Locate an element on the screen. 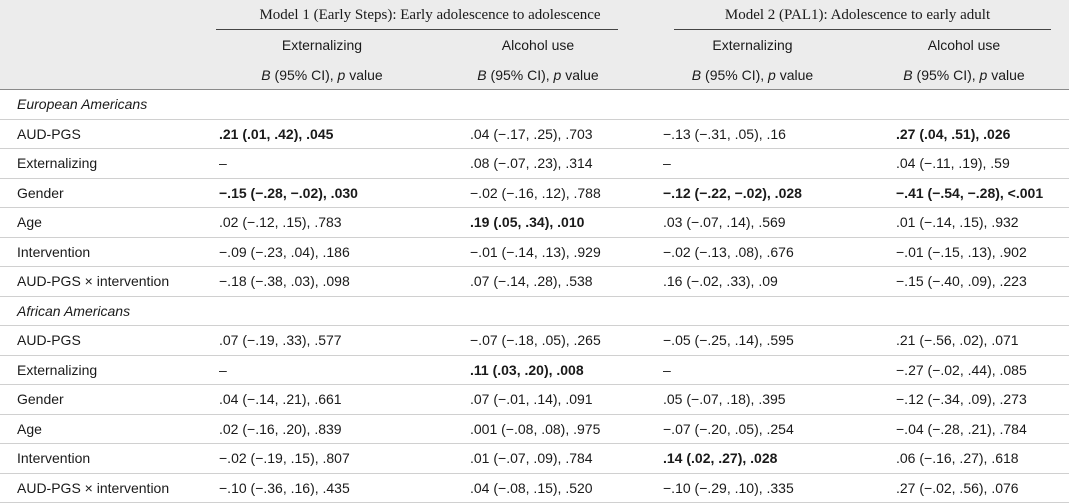 The image size is (1069, 503). estimate-cell: −.15 (−.28, −.02), .030 is located at coordinates (322, 193).